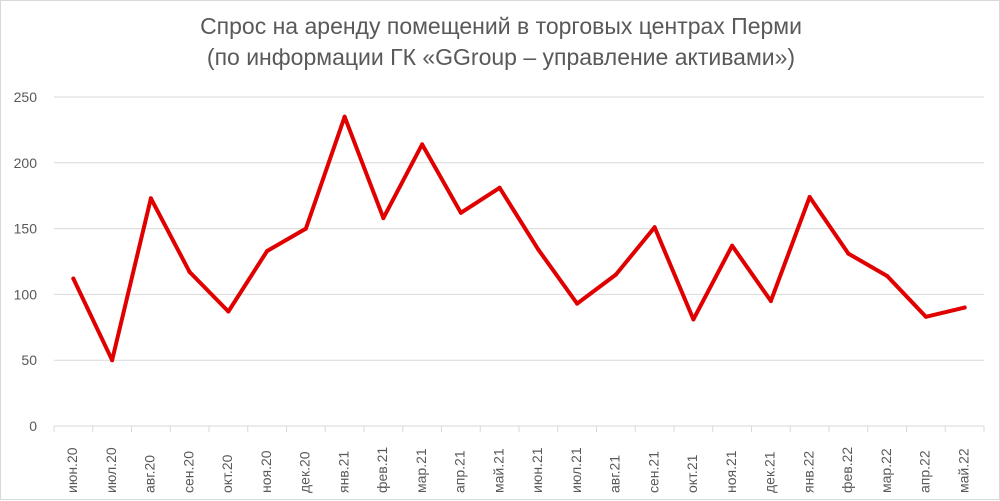 This screenshot has height=501, width=1000. I want to click on x-tick-label: мар.21, so click(421, 470).